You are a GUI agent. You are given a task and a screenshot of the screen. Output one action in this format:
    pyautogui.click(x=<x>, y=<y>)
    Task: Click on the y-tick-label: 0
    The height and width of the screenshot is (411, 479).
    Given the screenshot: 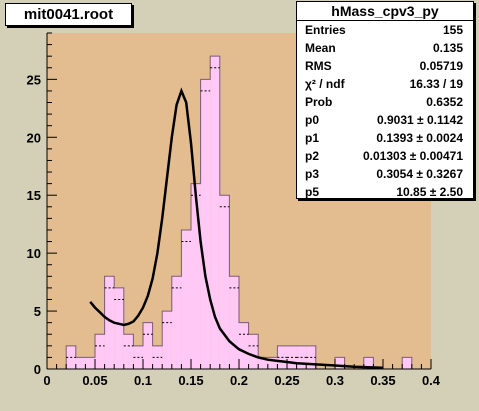 What is the action you would take?
    pyautogui.click(x=37, y=369)
    